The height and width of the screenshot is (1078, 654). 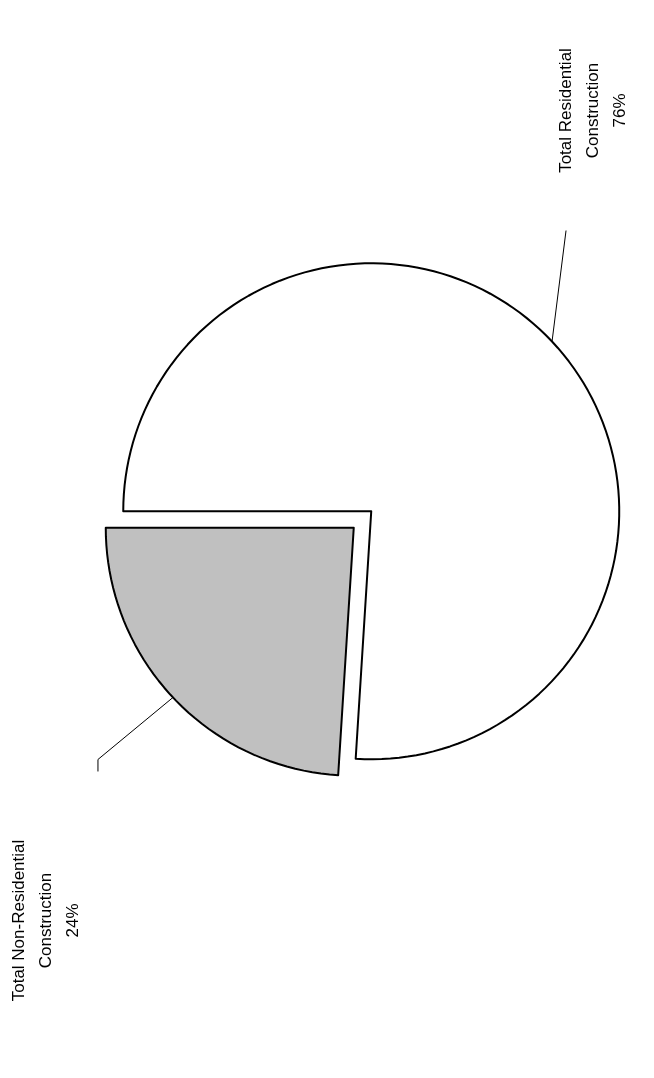 I want to click on data-label: 24%, so click(x=72, y=920).